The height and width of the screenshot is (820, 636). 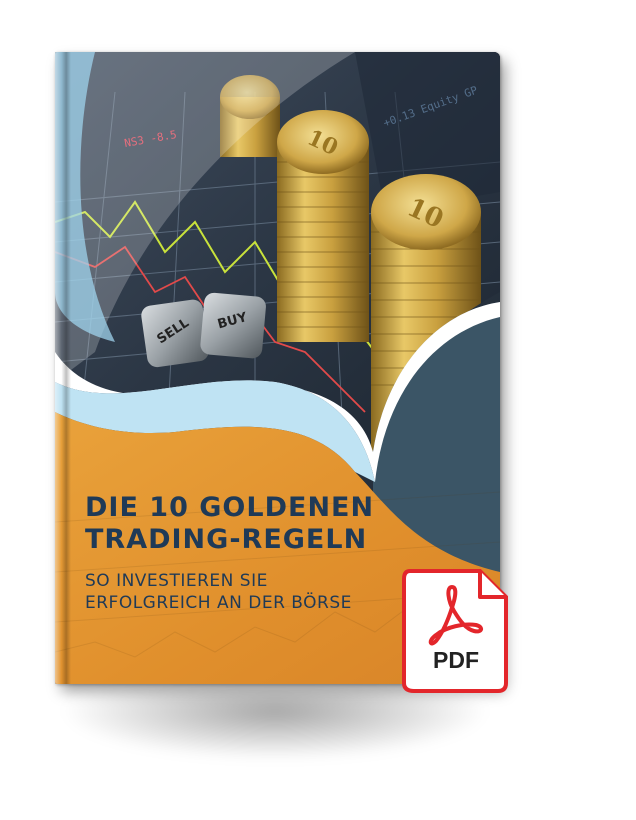 What do you see at coordinates (455, 615) in the screenshot?
I see `adobe-acrobat-icon` at bounding box center [455, 615].